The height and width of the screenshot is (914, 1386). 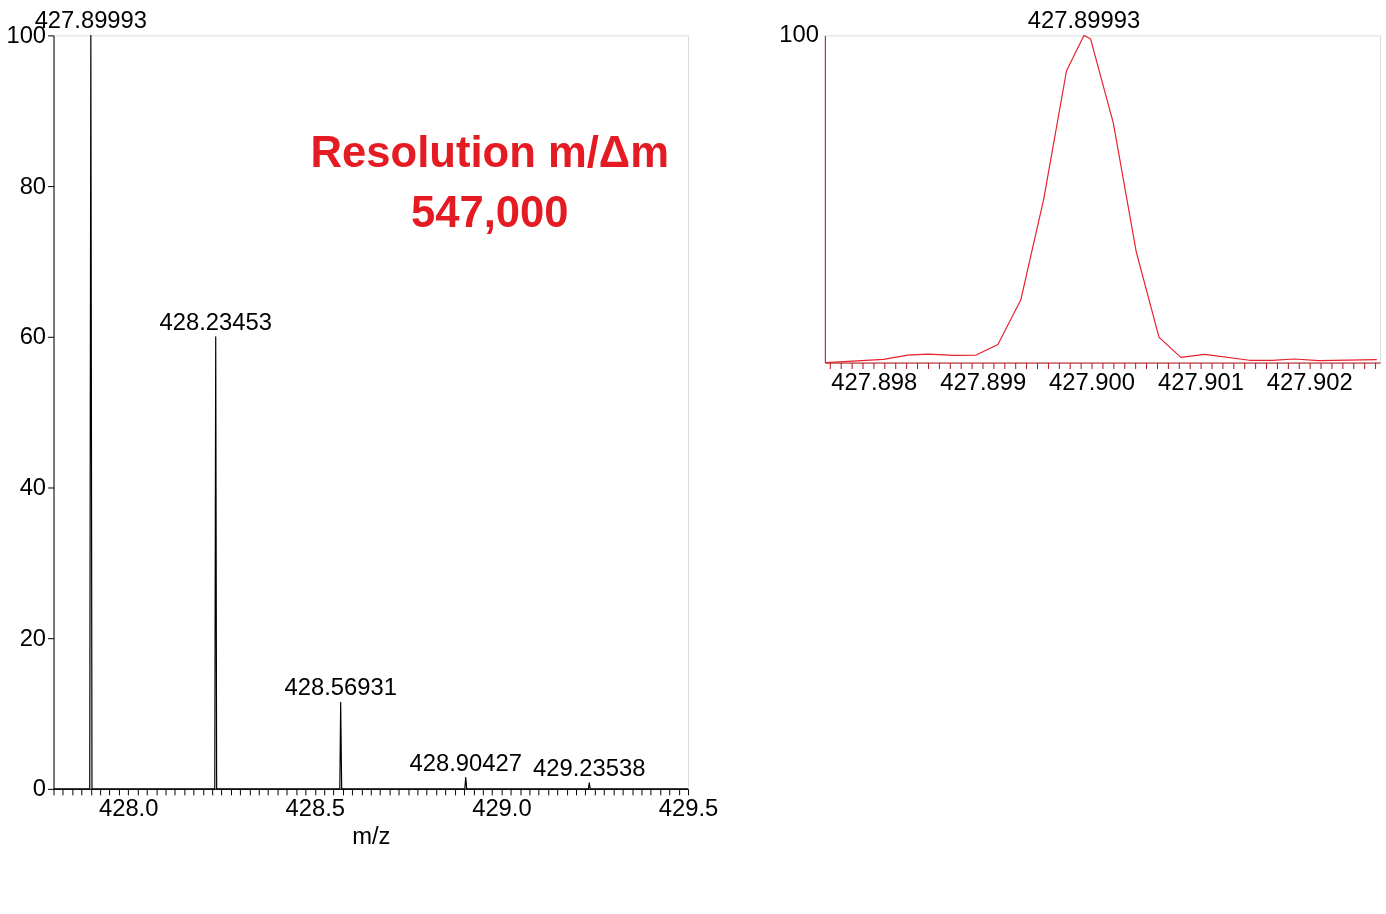 What do you see at coordinates (1309, 381) in the screenshot?
I see `x-tick-label: 427.902` at bounding box center [1309, 381].